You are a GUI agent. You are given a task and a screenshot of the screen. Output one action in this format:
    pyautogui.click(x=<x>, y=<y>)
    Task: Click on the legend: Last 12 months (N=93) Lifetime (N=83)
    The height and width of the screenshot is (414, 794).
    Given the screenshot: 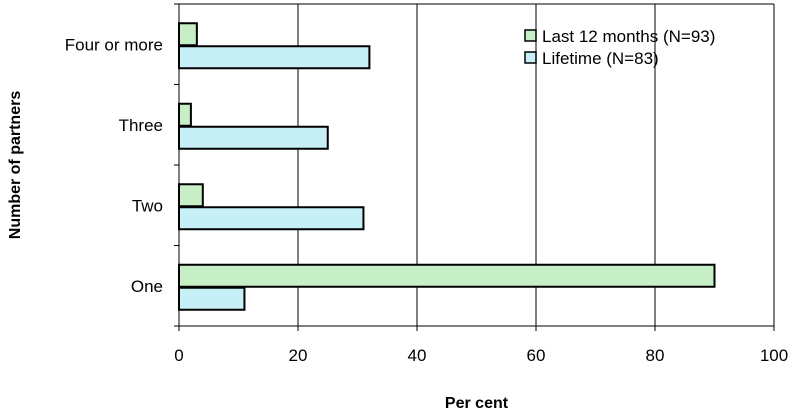 What is the action you would take?
    pyautogui.click(x=619, y=47)
    